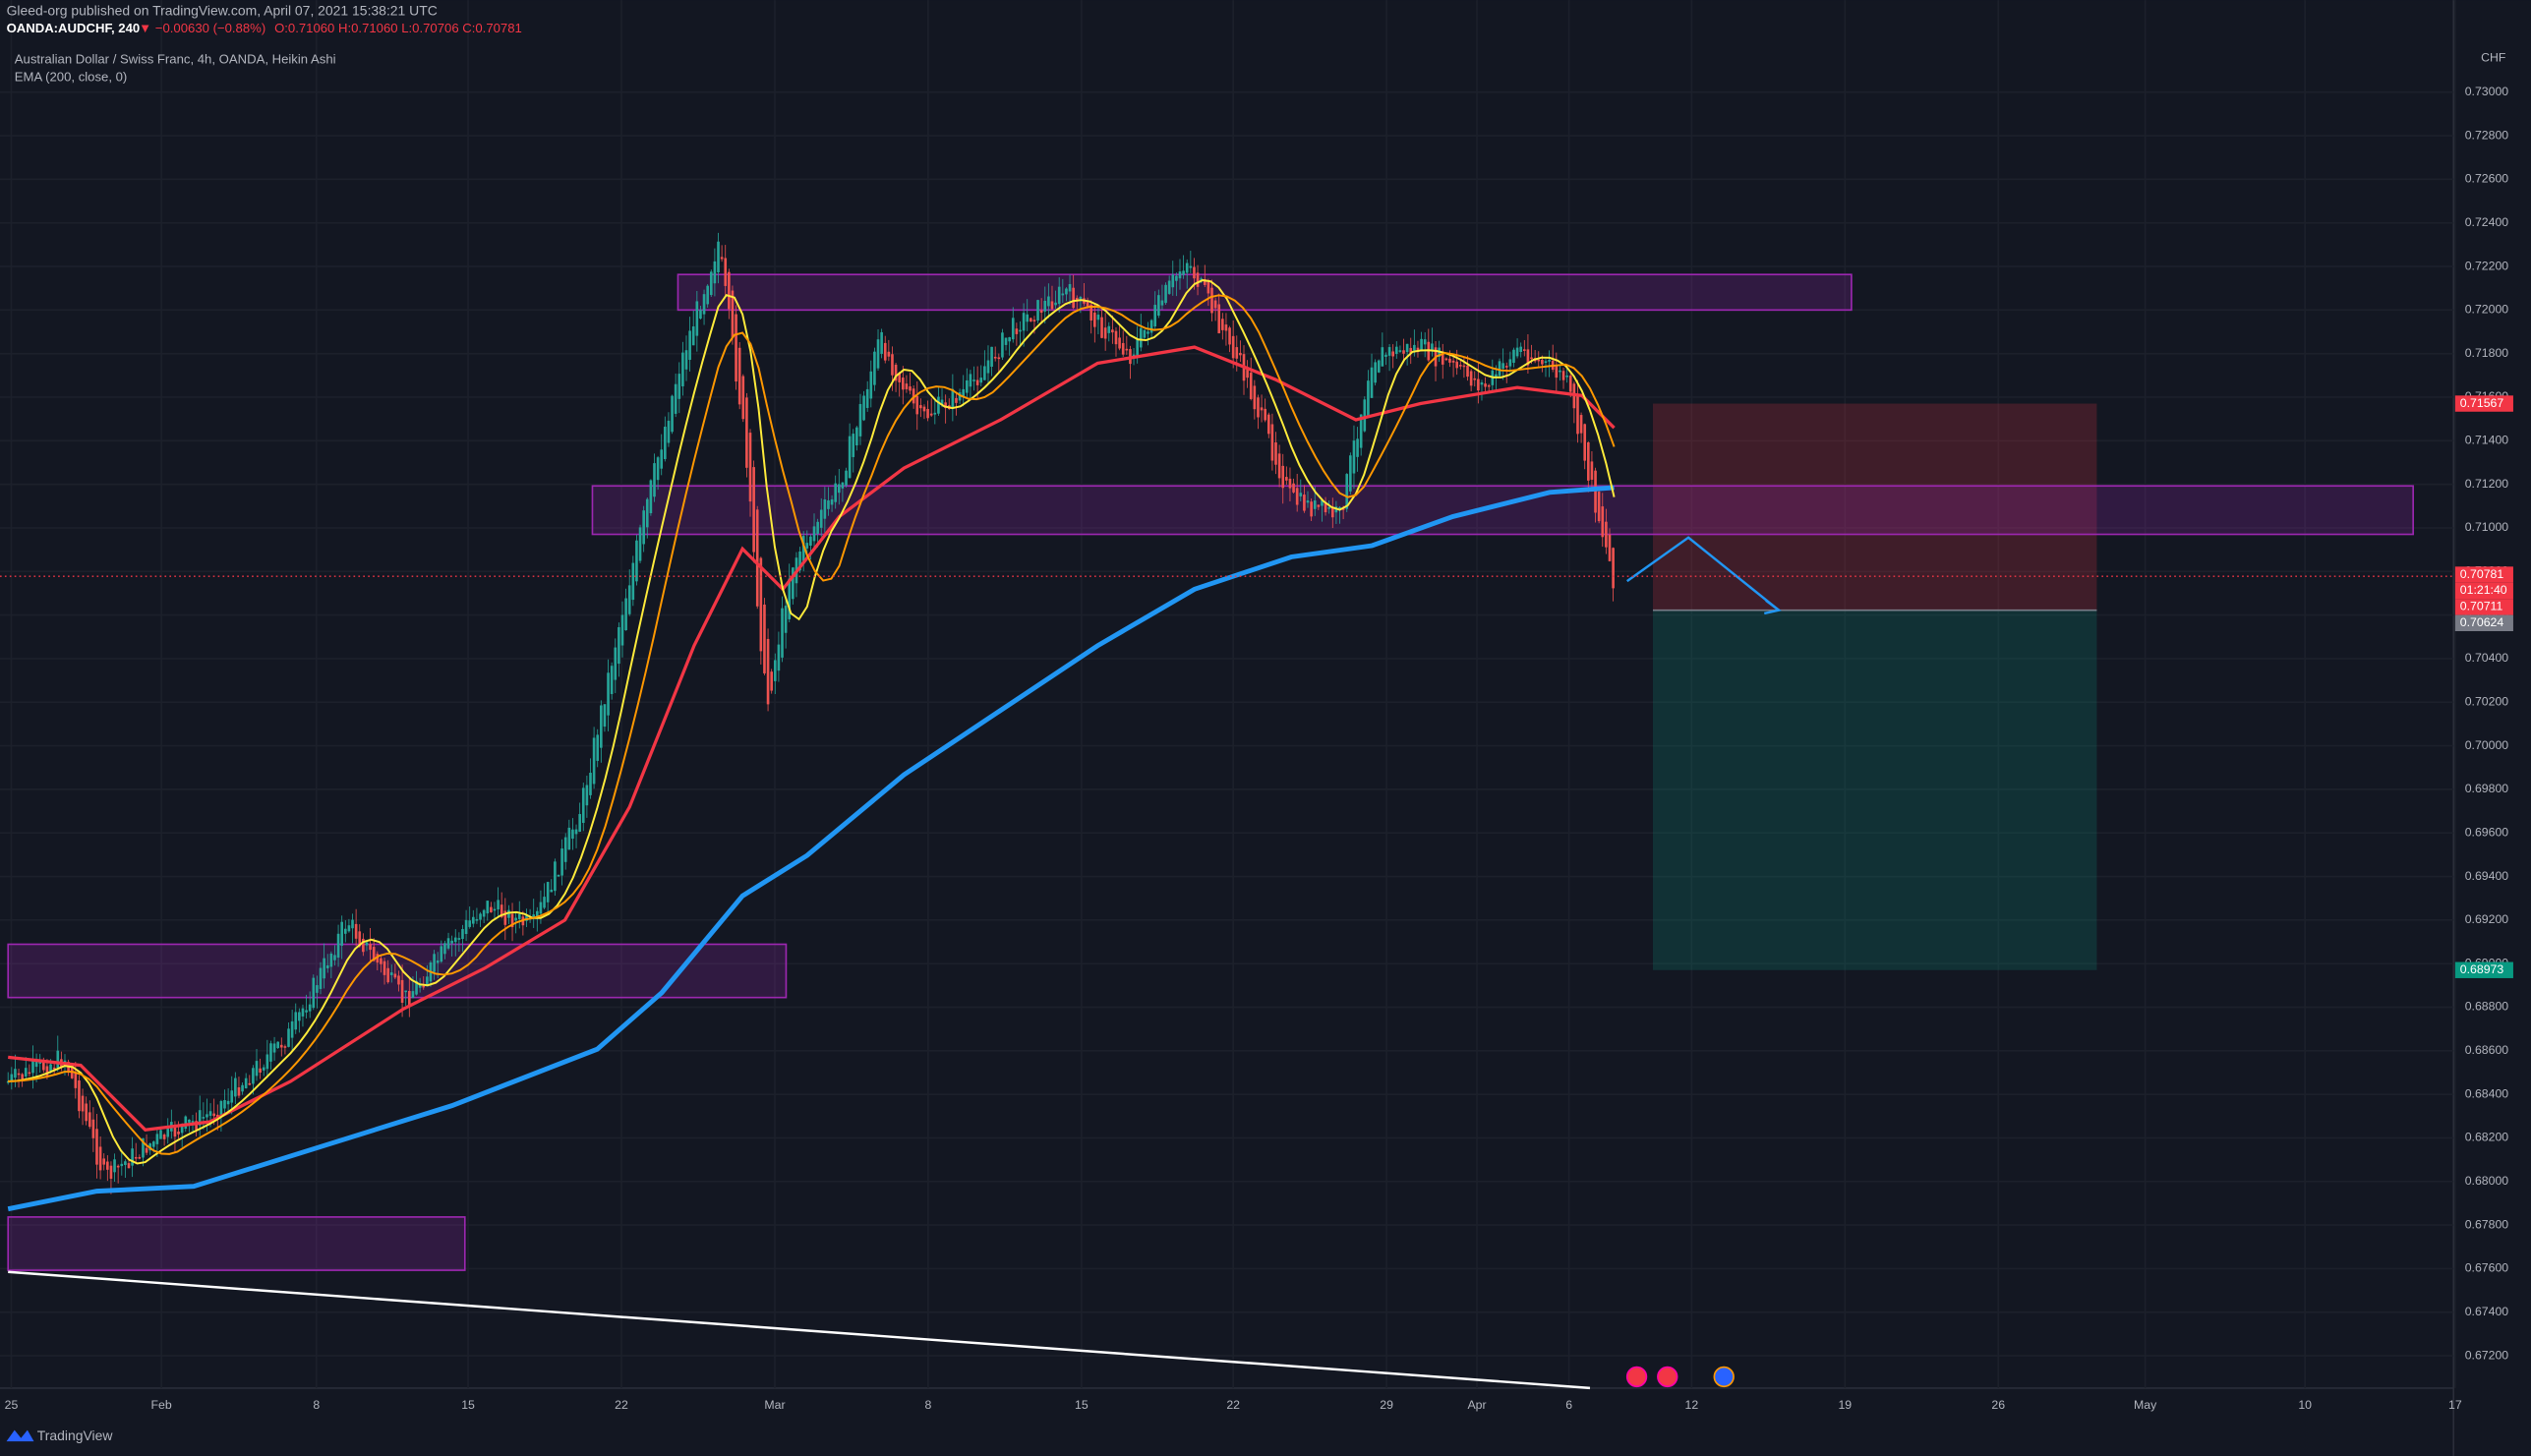  I want to click on time-label: Mar, so click(775, 1405).